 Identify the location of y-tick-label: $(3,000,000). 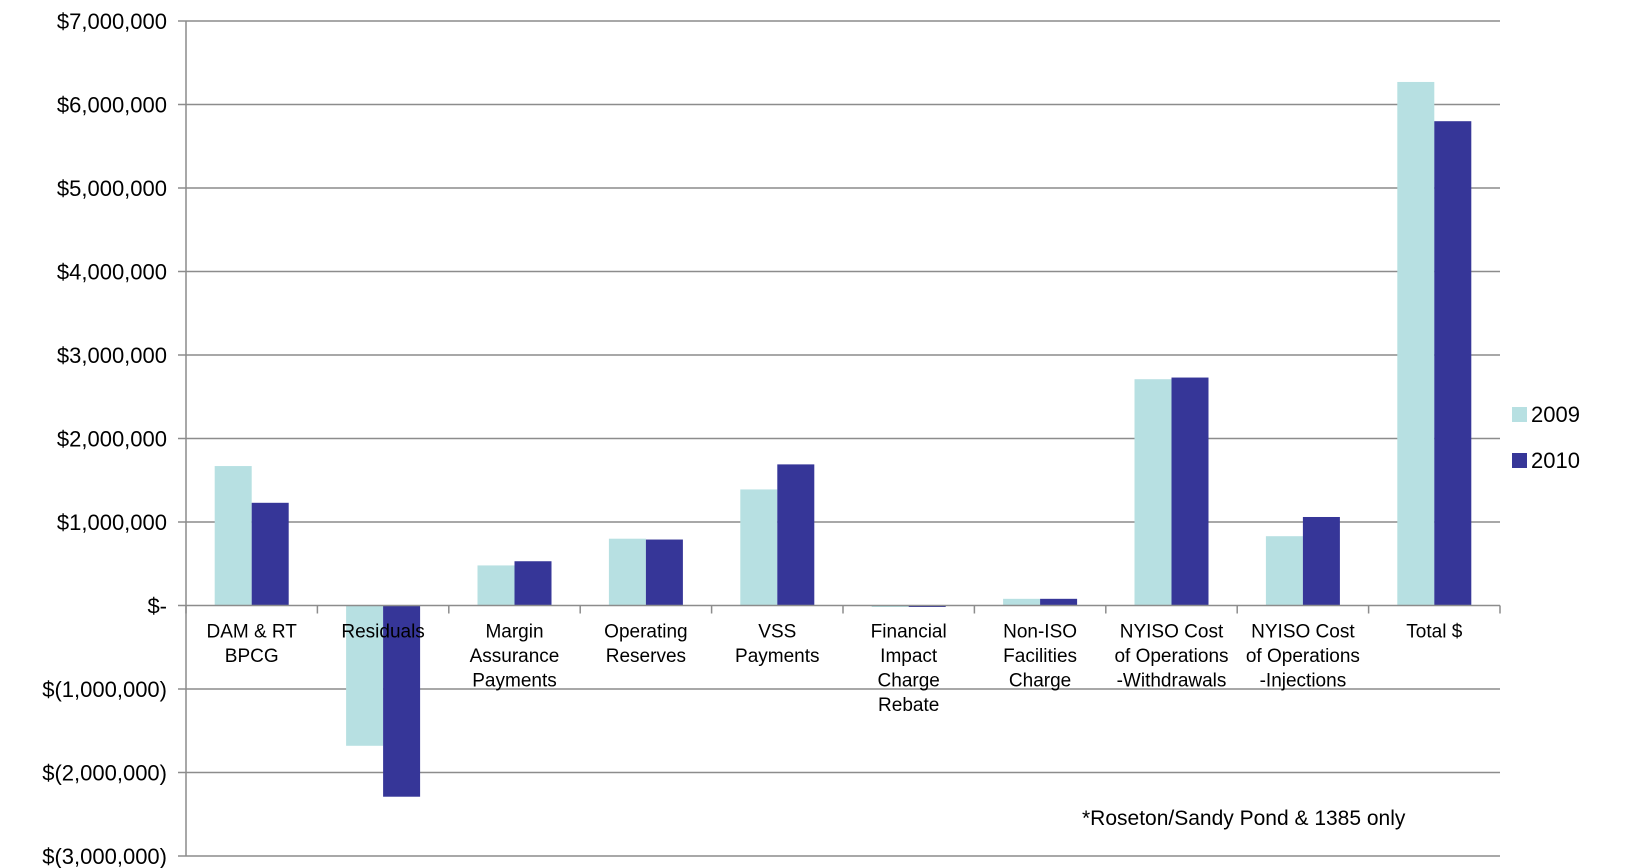
(104, 856).